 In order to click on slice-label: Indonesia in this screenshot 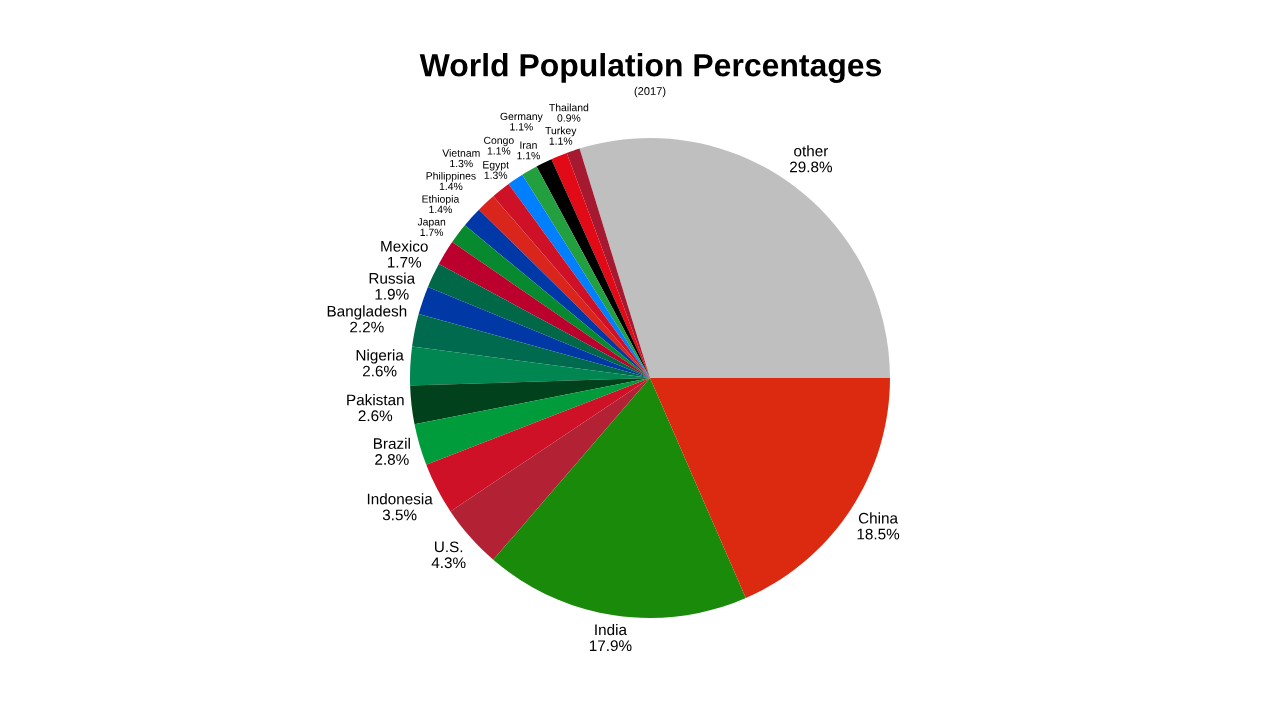, I will do `click(400, 499)`.